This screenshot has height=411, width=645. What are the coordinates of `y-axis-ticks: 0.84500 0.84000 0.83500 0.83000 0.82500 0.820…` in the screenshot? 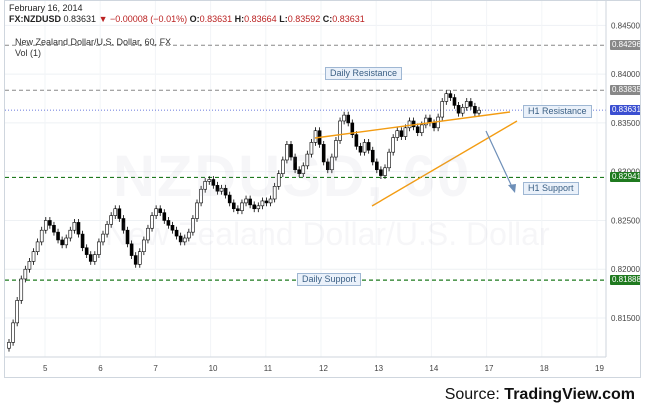 It's located at (625, 172).